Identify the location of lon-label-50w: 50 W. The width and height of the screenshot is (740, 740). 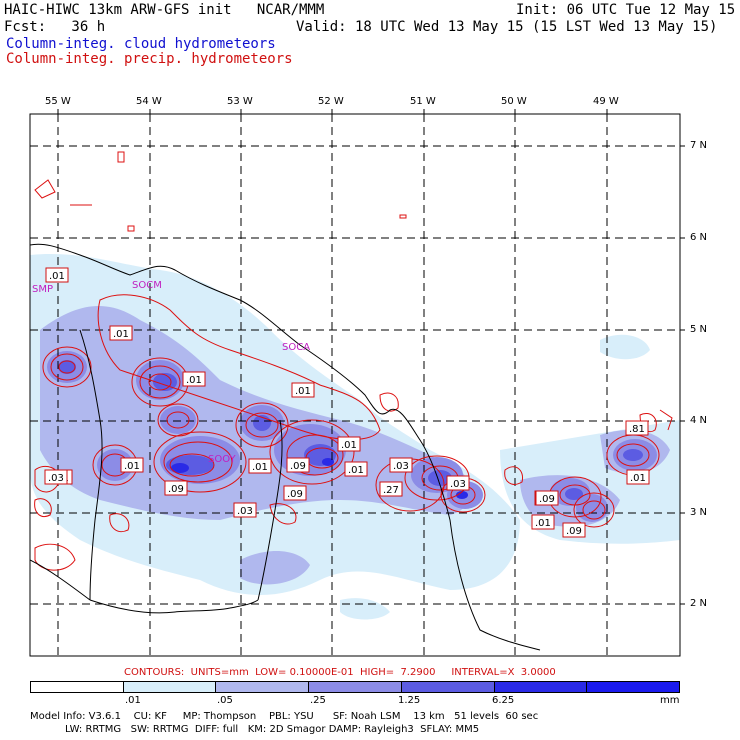
(514, 101).